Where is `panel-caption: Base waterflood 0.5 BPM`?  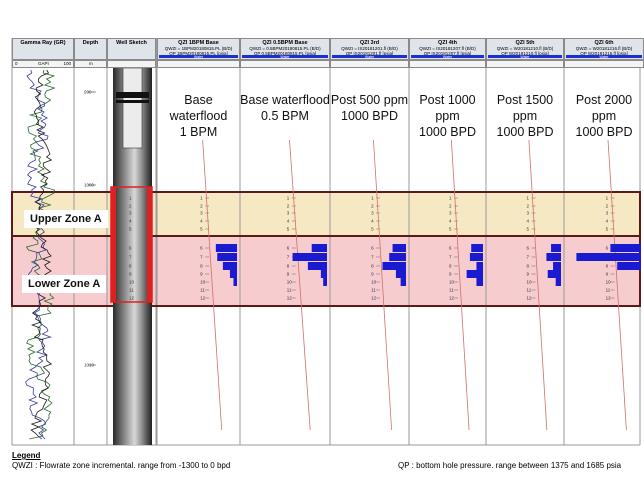 panel-caption: Base waterflood 0.5 BPM is located at coordinates (285, 108).